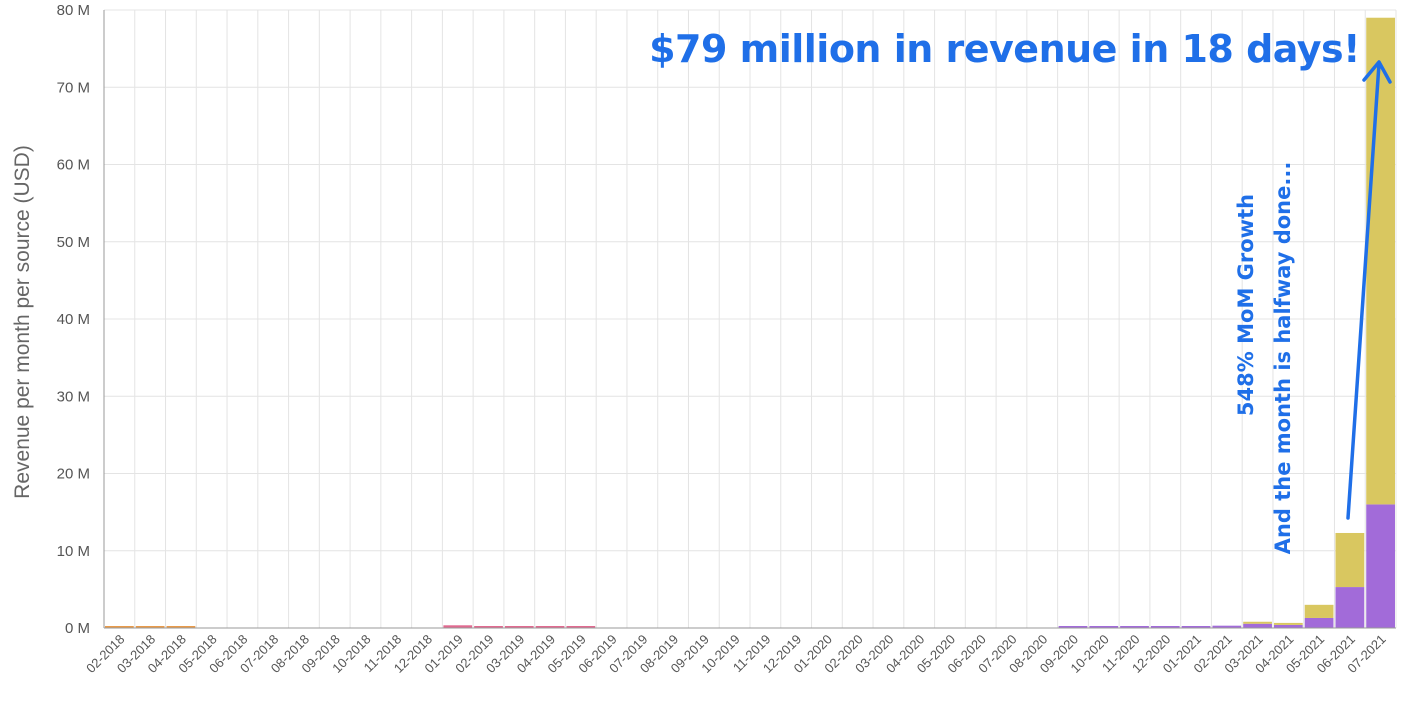 The width and height of the screenshot is (1406, 706). What do you see at coordinates (22, 322) in the screenshot?
I see `y-axis-label: Revenue per month per source (USD)` at bounding box center [22, 322].